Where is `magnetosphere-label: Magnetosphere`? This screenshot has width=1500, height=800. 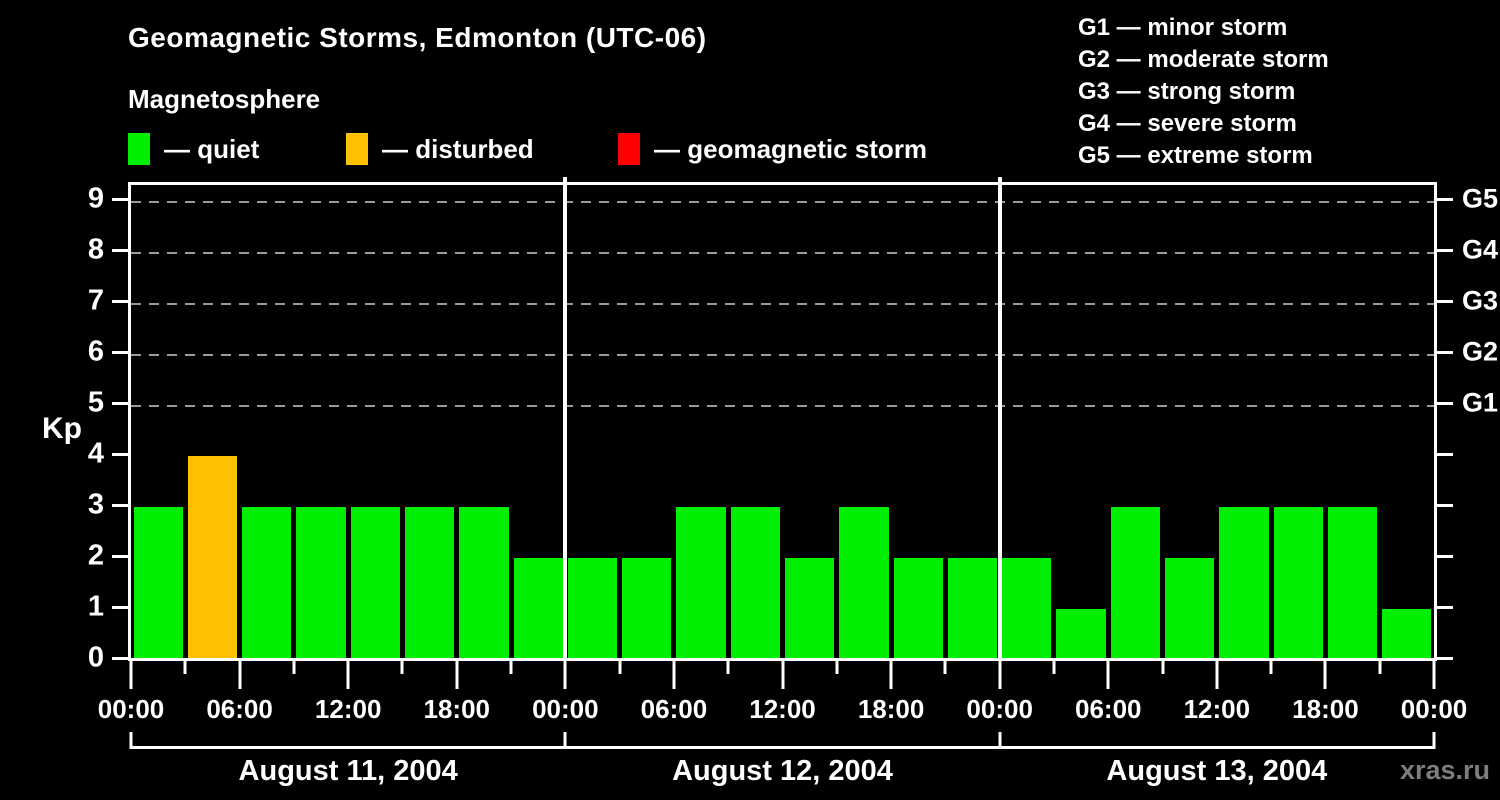
magnetosphere-label: Magnetosphere is located at coordinates (224, 99).